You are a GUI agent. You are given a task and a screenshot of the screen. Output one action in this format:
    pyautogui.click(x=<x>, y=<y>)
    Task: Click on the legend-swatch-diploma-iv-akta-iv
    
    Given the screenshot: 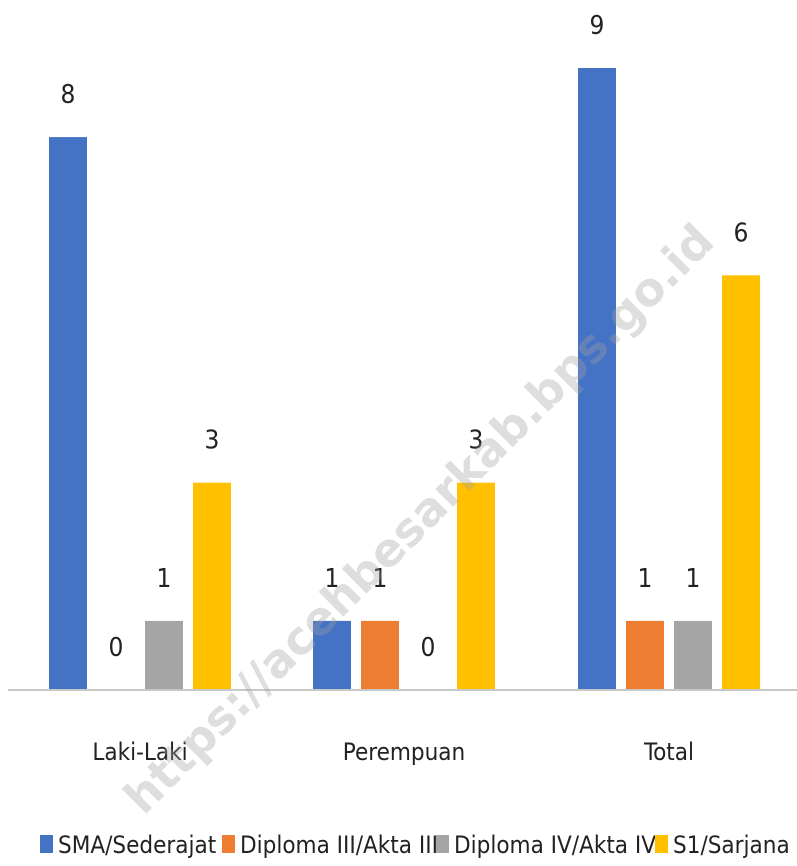 What is the action you would take?
    pyautogui.click(x=442, y=844)
    